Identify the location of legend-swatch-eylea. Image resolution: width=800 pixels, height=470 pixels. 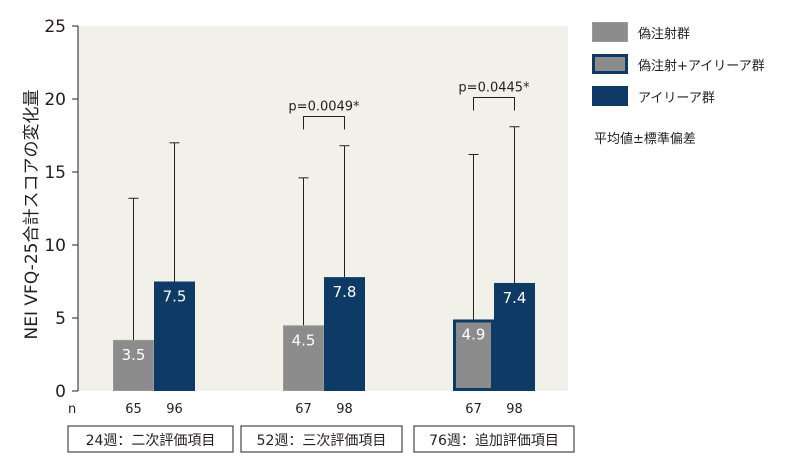
(610, 96).